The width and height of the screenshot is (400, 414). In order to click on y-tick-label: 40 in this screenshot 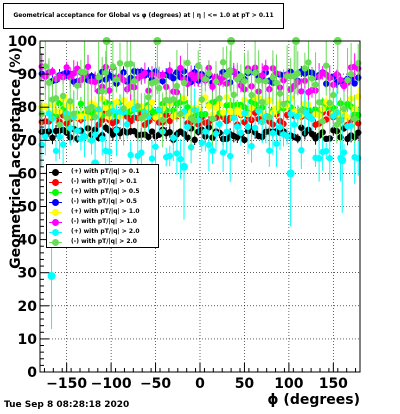, I will do `click(28, 241)`.